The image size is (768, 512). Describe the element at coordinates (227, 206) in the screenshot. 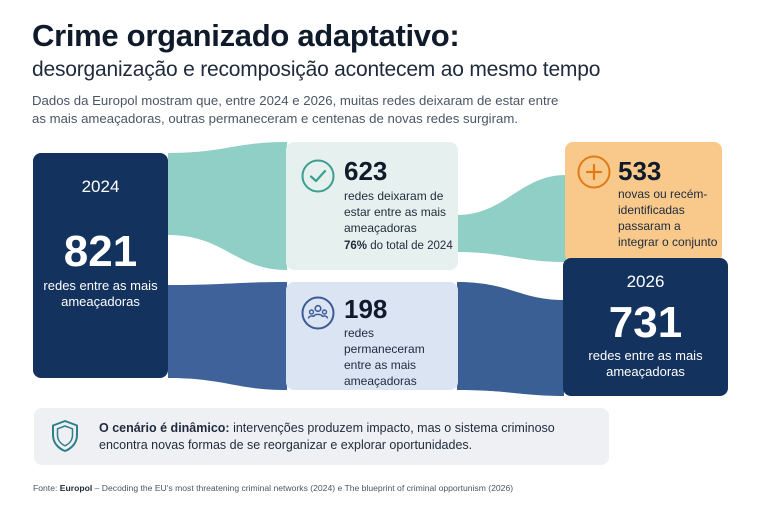

I see `flow-left-list` at that location.